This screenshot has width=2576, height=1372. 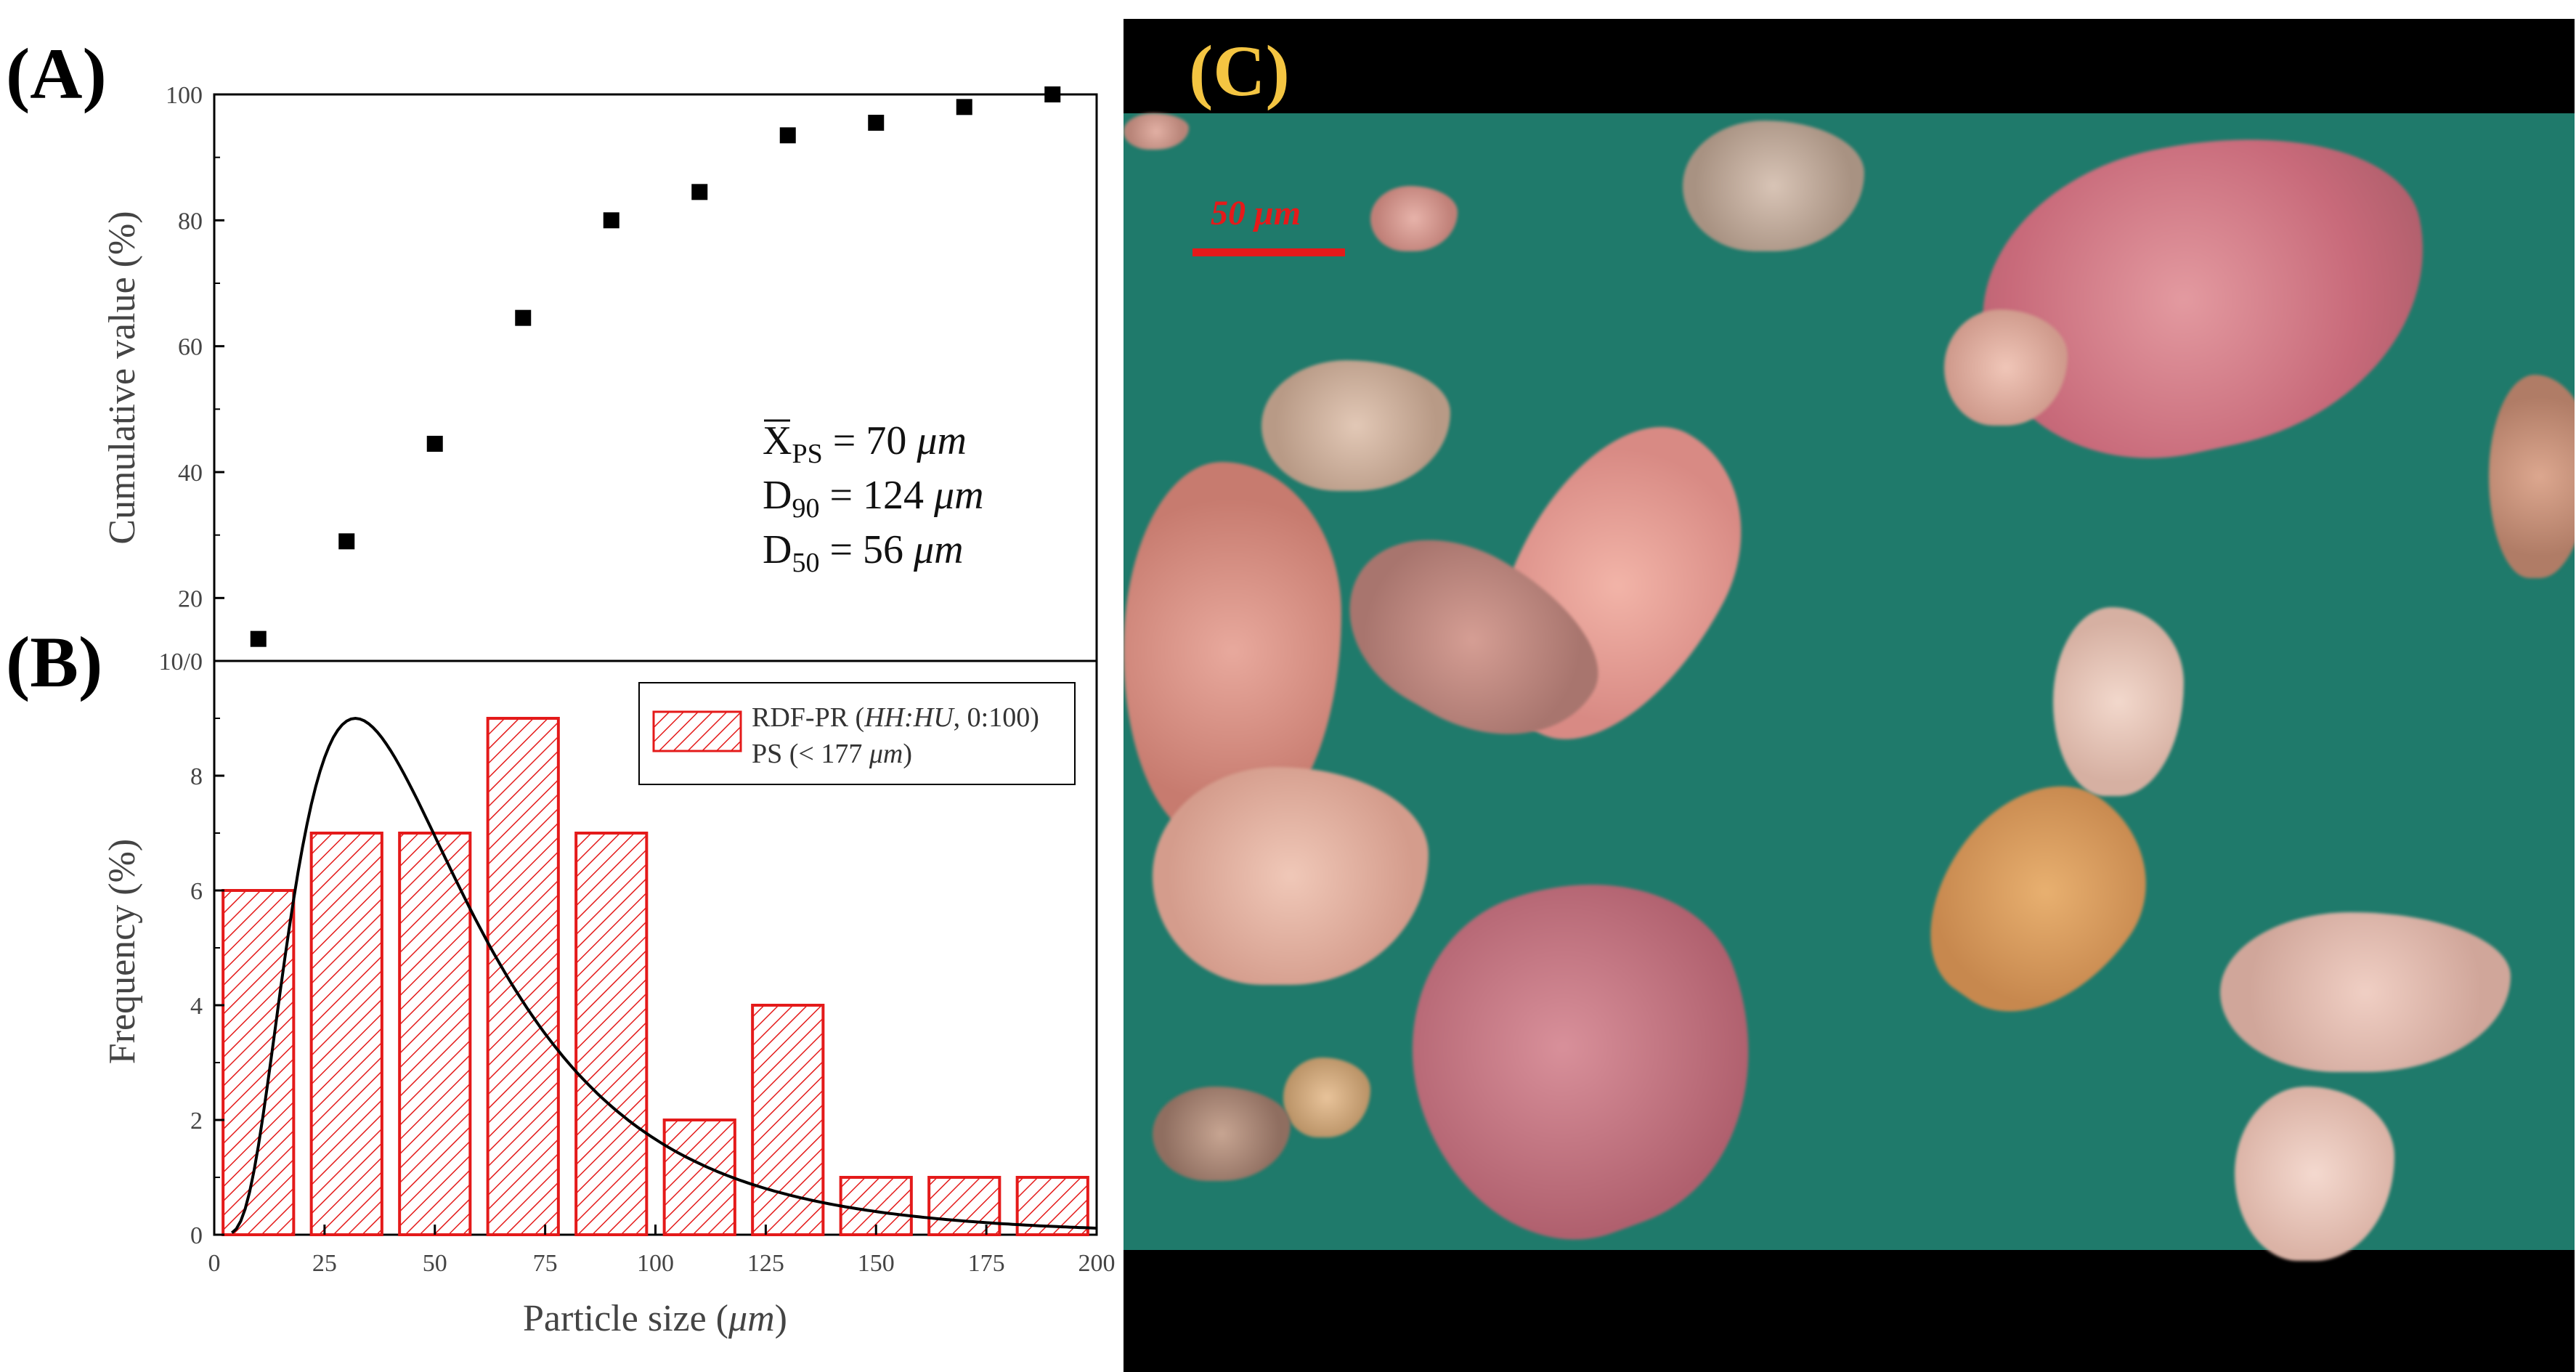 I want to click on scale-bar-label: 50 μm, so click(x=1256, y=213).